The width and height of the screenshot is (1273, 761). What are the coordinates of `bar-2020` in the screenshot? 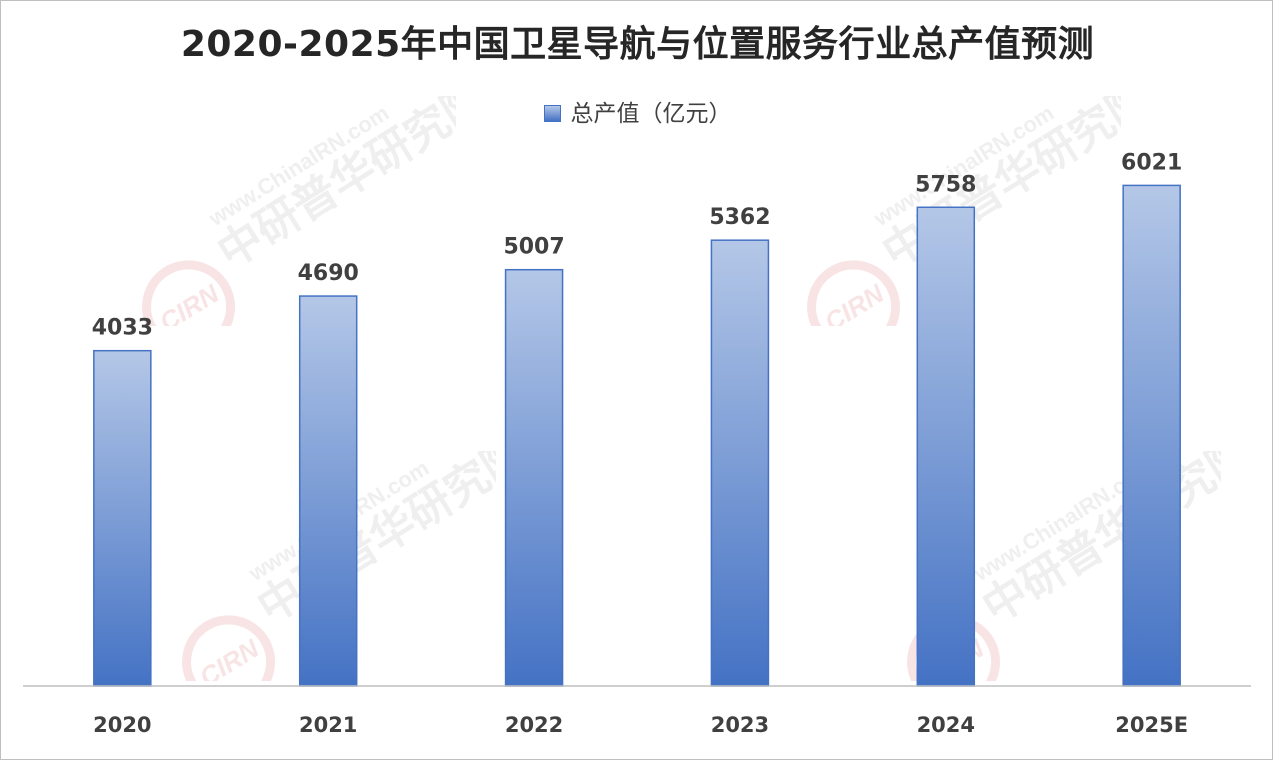 It's located at (122, 518).